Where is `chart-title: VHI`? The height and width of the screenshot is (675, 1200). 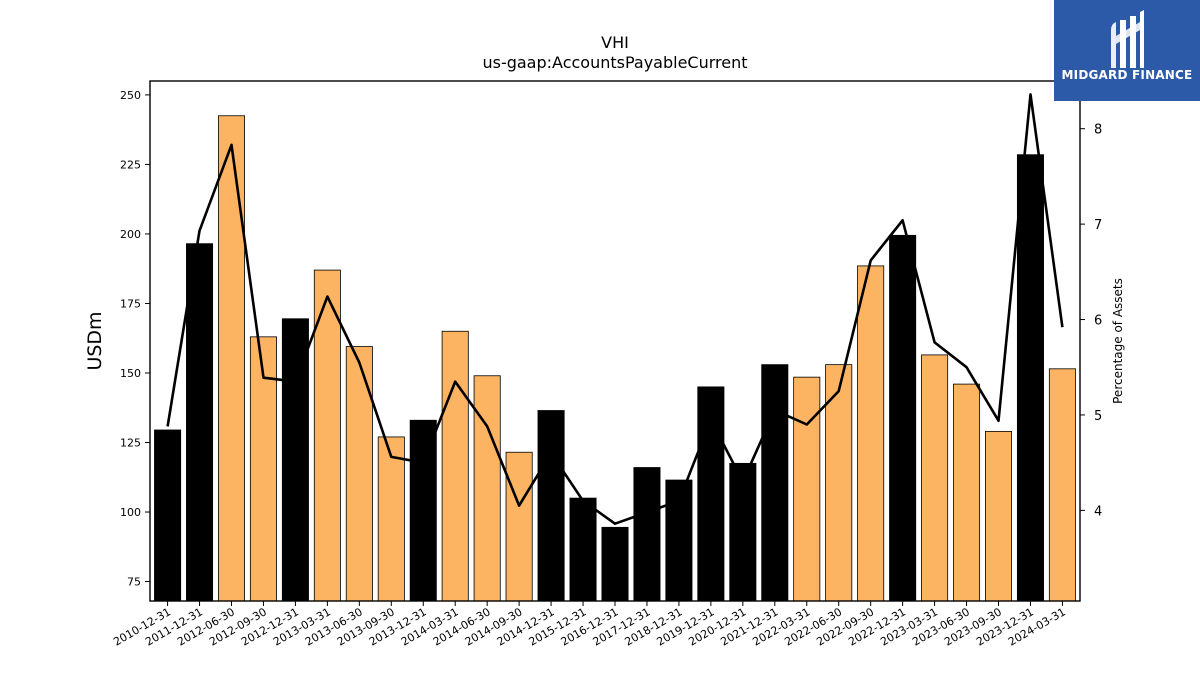
chart-title: VHI is located at coordinates (615, 42).